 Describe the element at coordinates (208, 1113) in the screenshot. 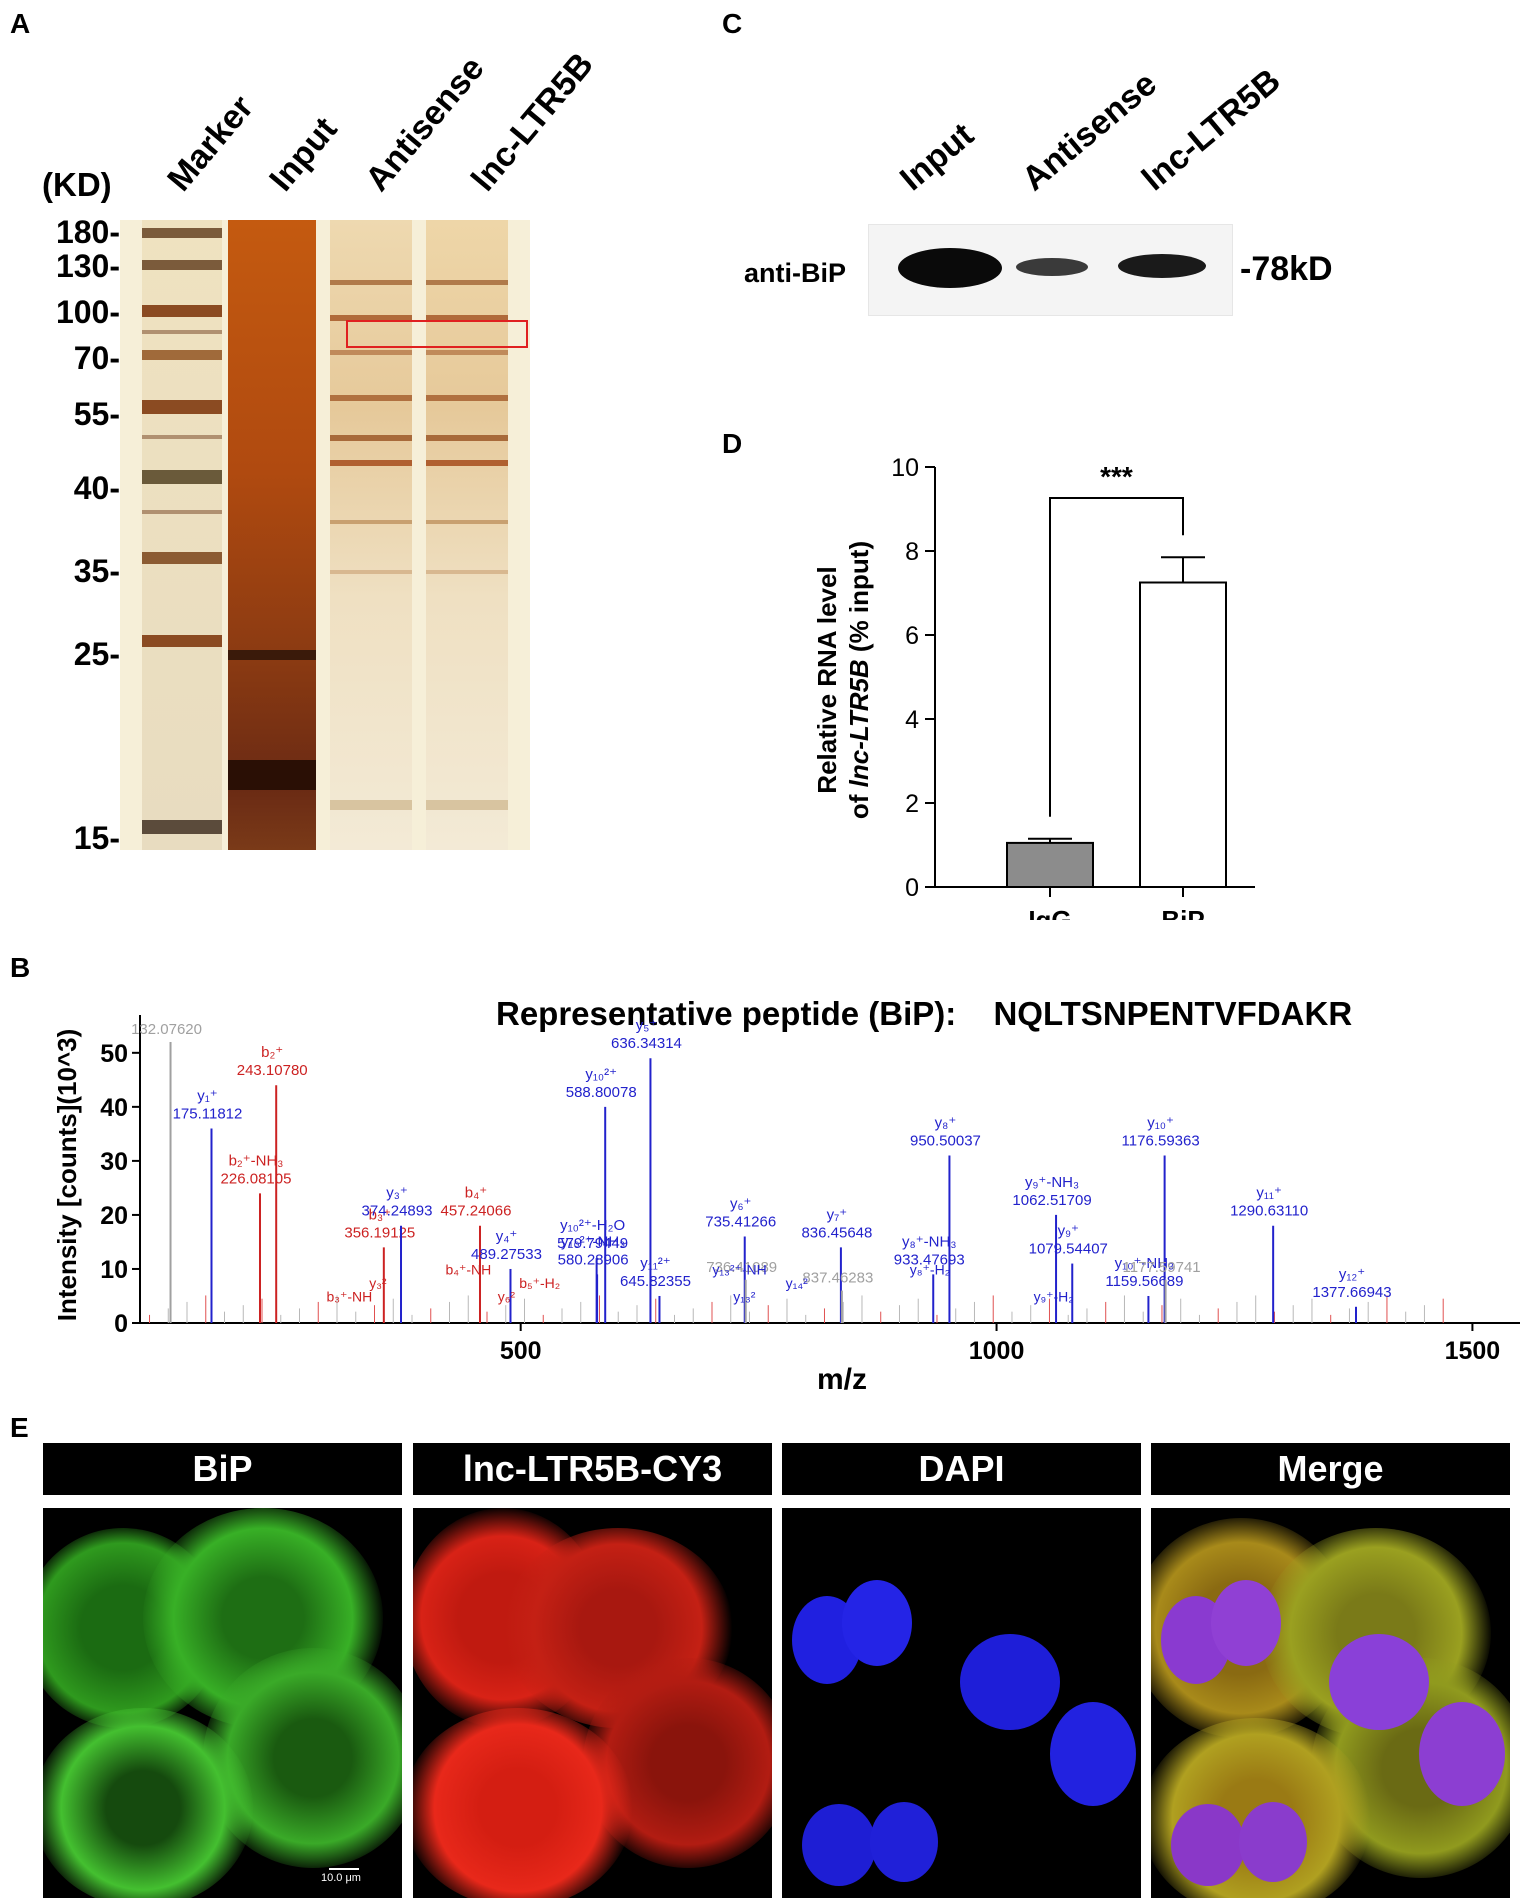

I see `b-peak-mz: 175.11812` at that location.